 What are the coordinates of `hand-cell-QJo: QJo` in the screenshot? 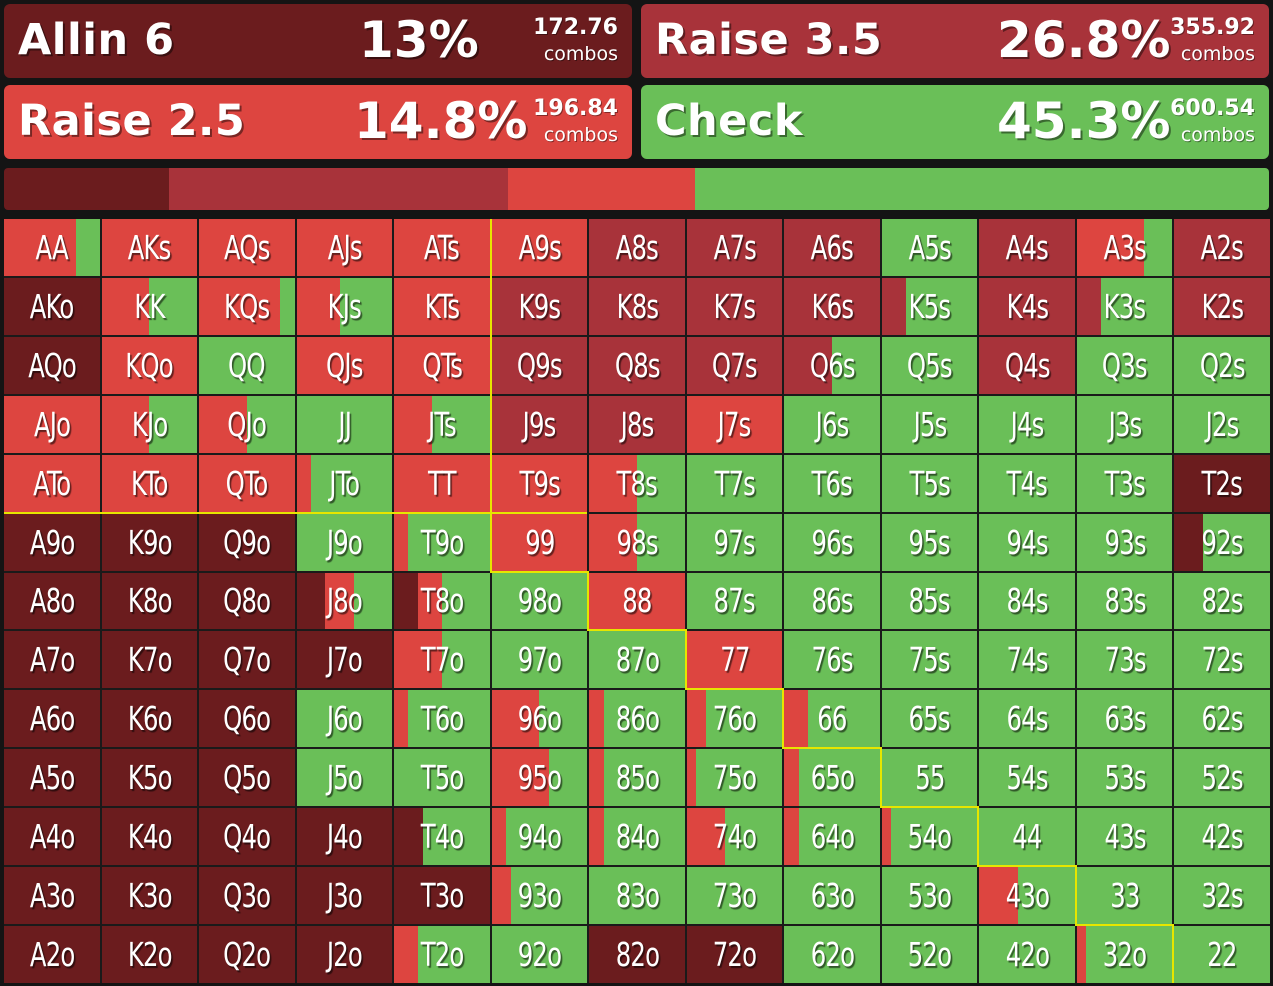 It's located at (247, 424).